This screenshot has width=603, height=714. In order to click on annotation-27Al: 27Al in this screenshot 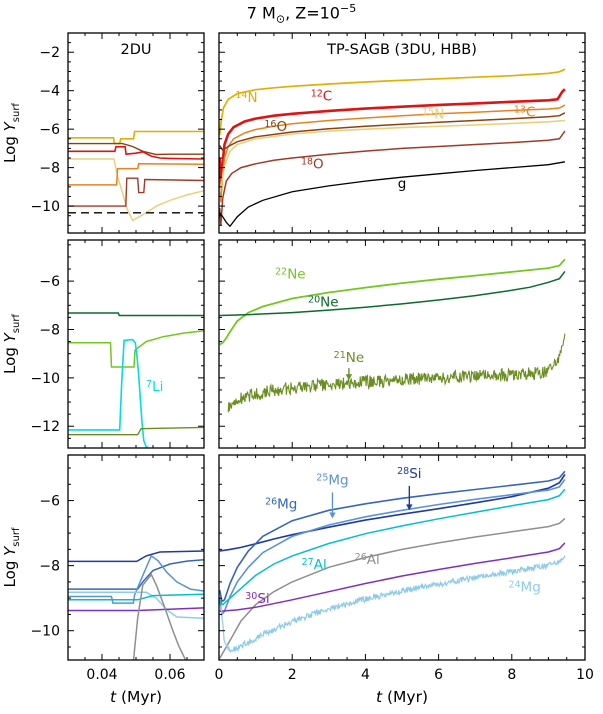, I will do `click(314, 565)`.